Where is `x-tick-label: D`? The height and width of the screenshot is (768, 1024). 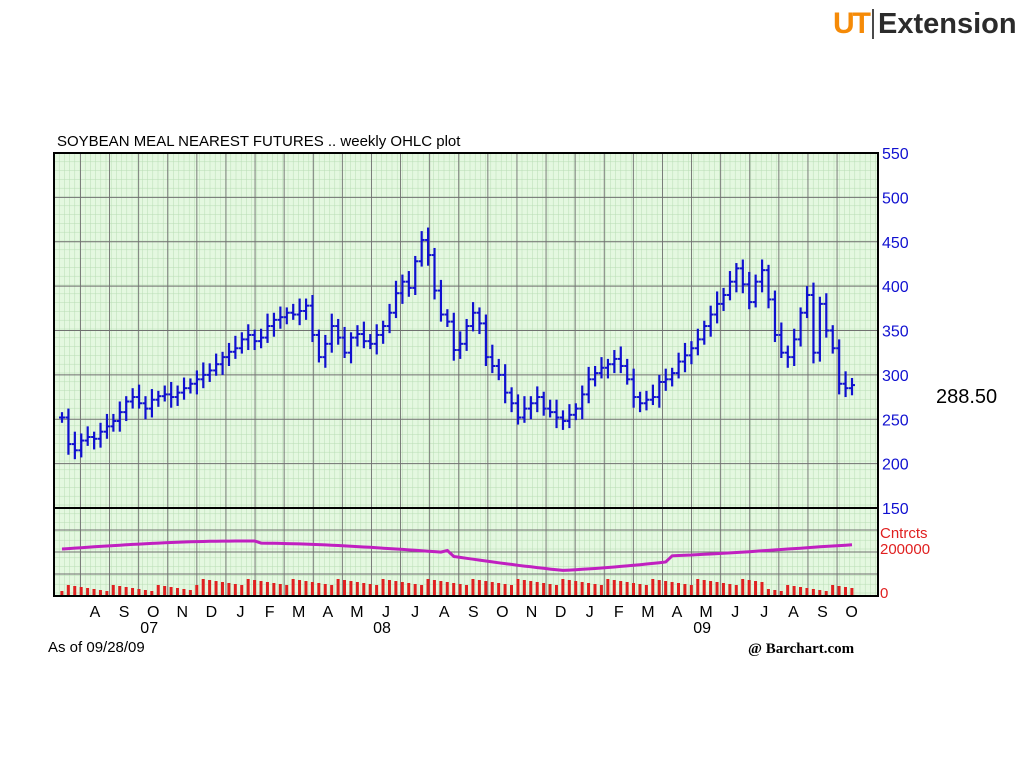 x-tick-label: D is located at coordinates (212, 612).